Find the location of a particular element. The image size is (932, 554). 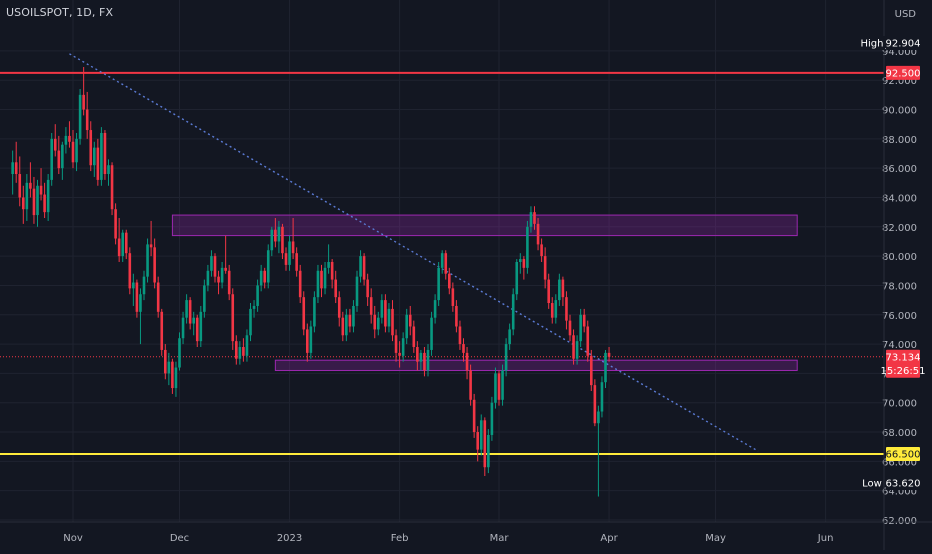

high-value: 92.904 is located at coordinates (903, 44).